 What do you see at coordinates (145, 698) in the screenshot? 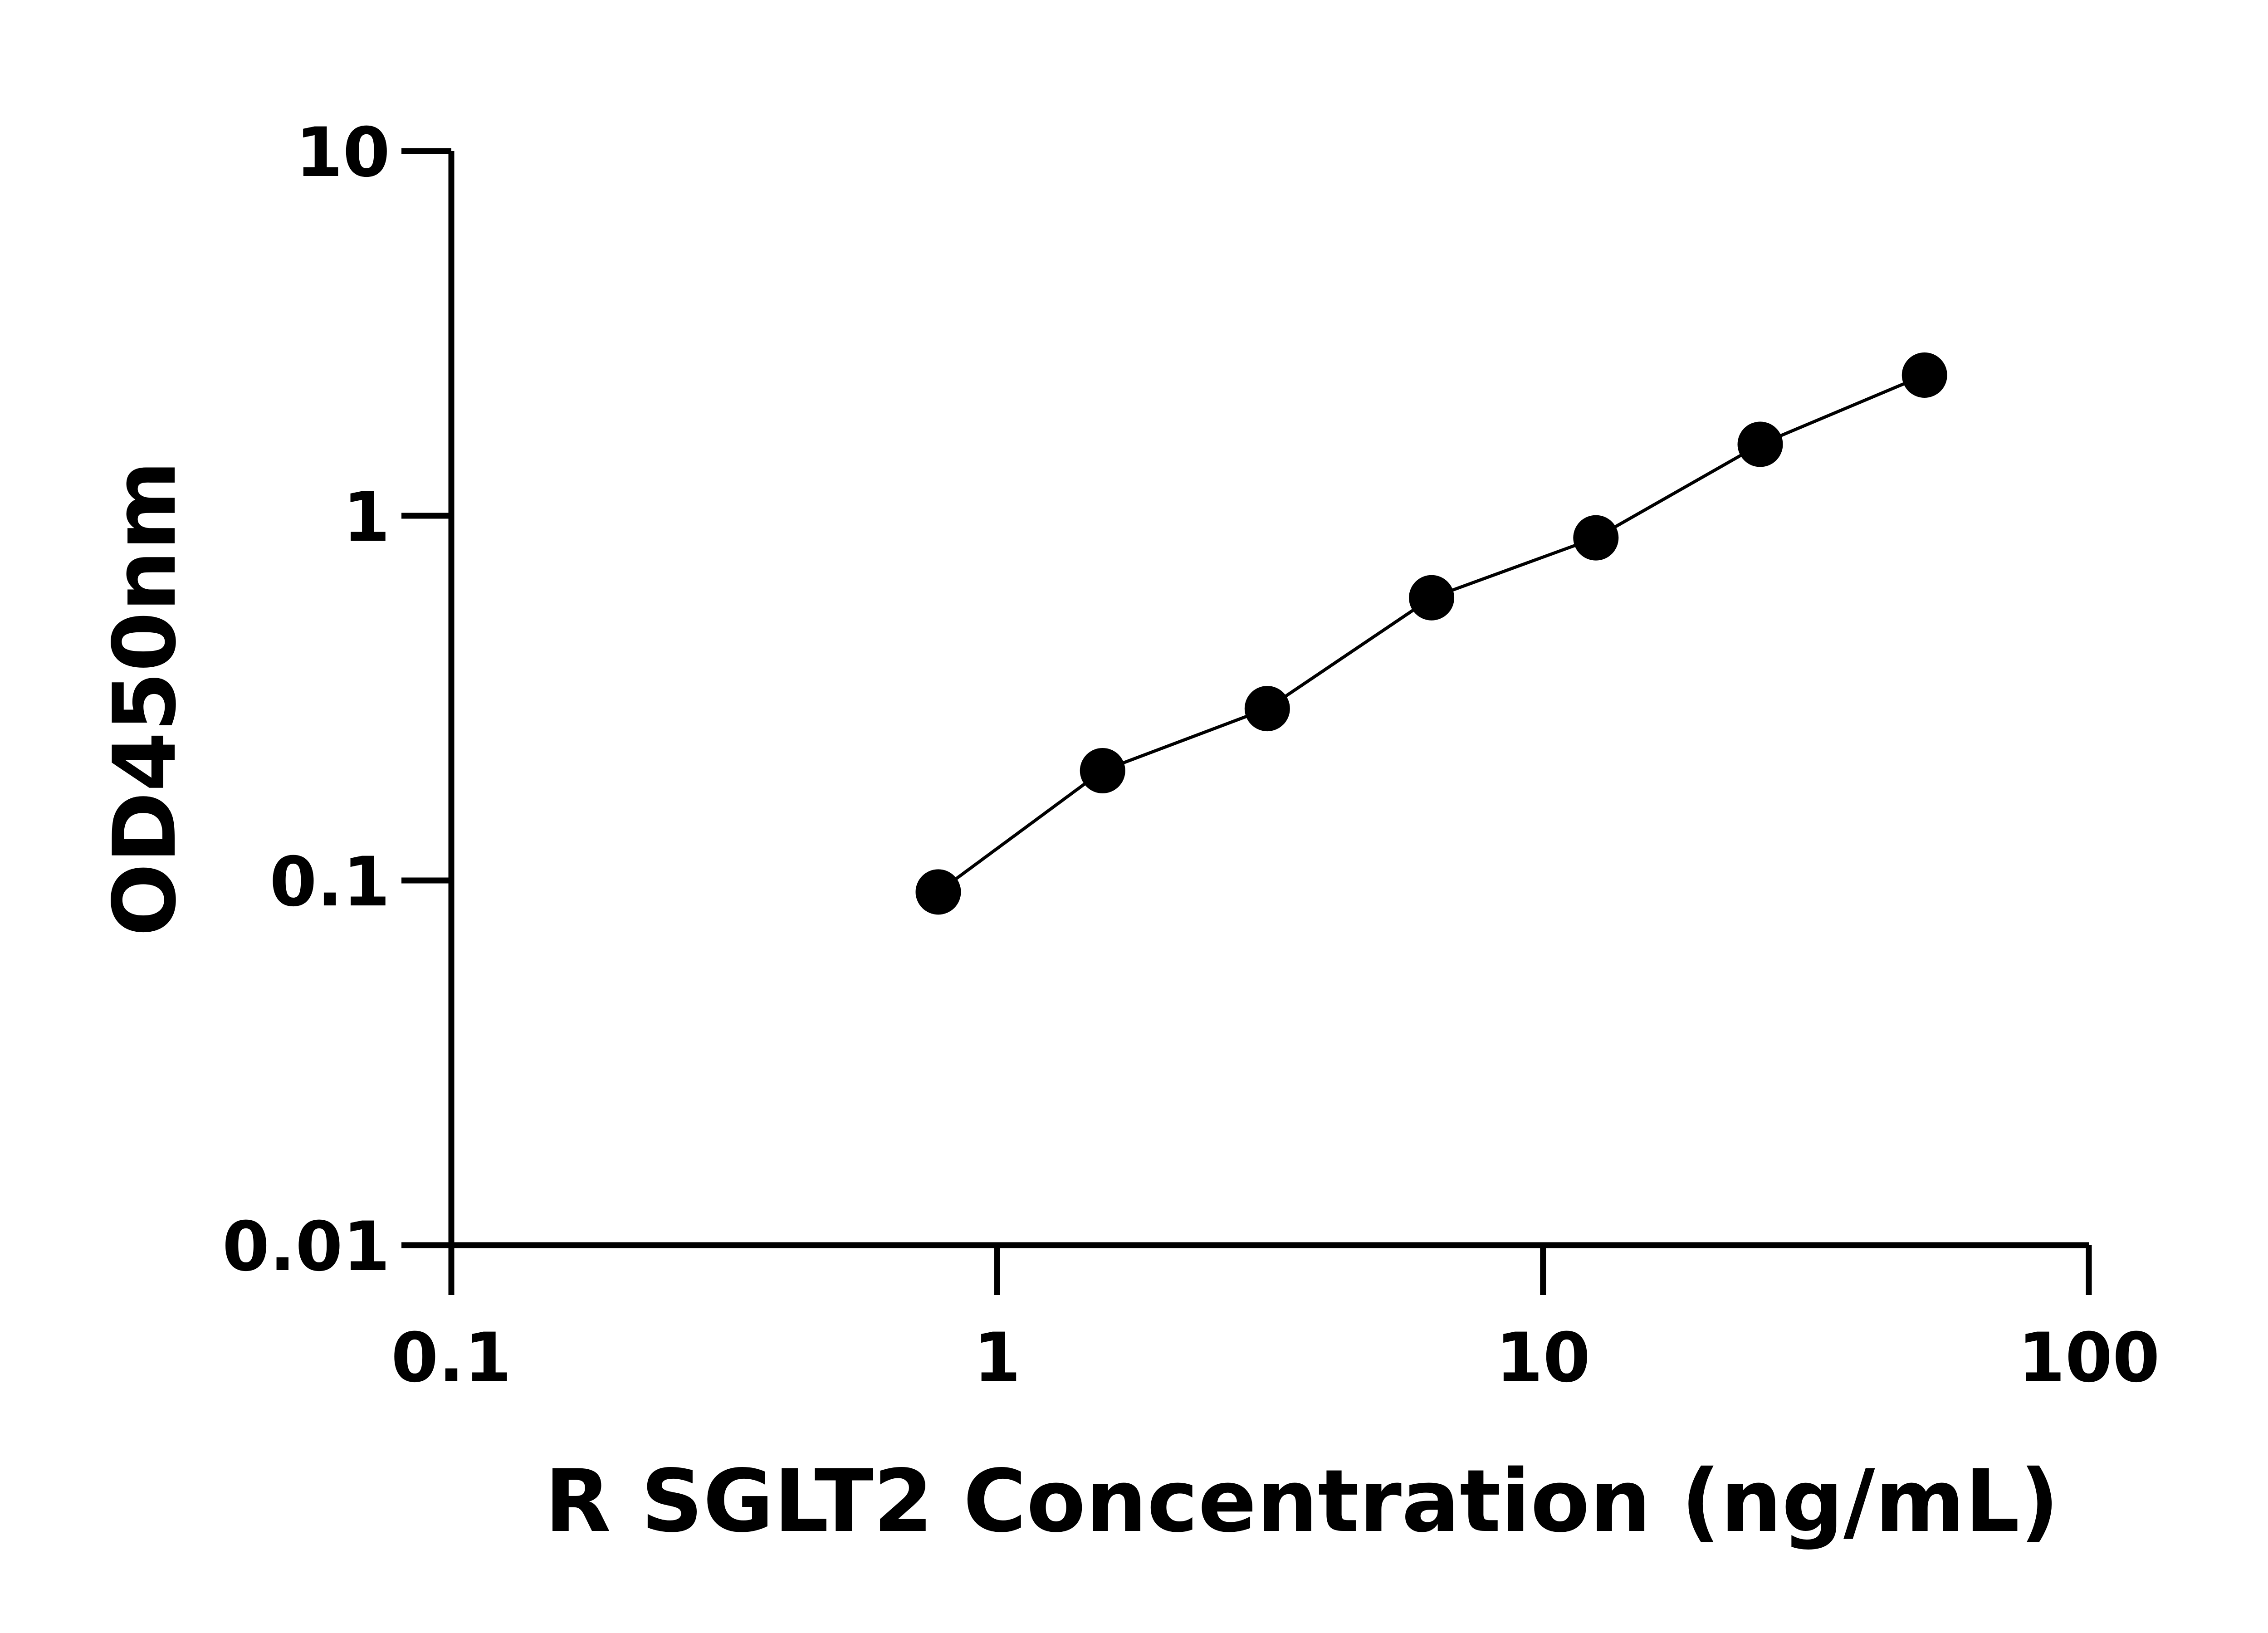
I see `y-axis-title: OD450nm` at bounding box center [145, 698].